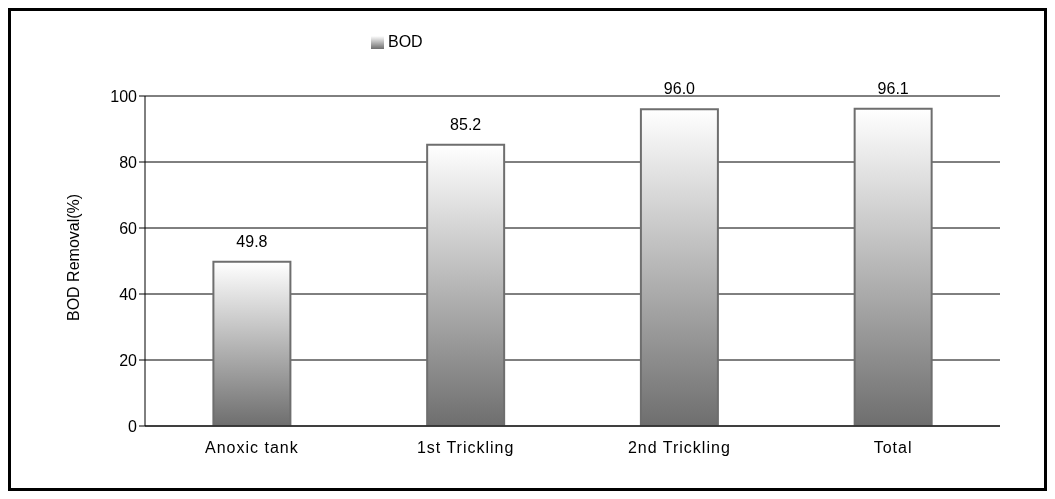 The width and height of the screenshot is (1055, 499). Describe the element at coordinates (893, 448) in the screenshot. I see `x-tick-label: Total` at that location.